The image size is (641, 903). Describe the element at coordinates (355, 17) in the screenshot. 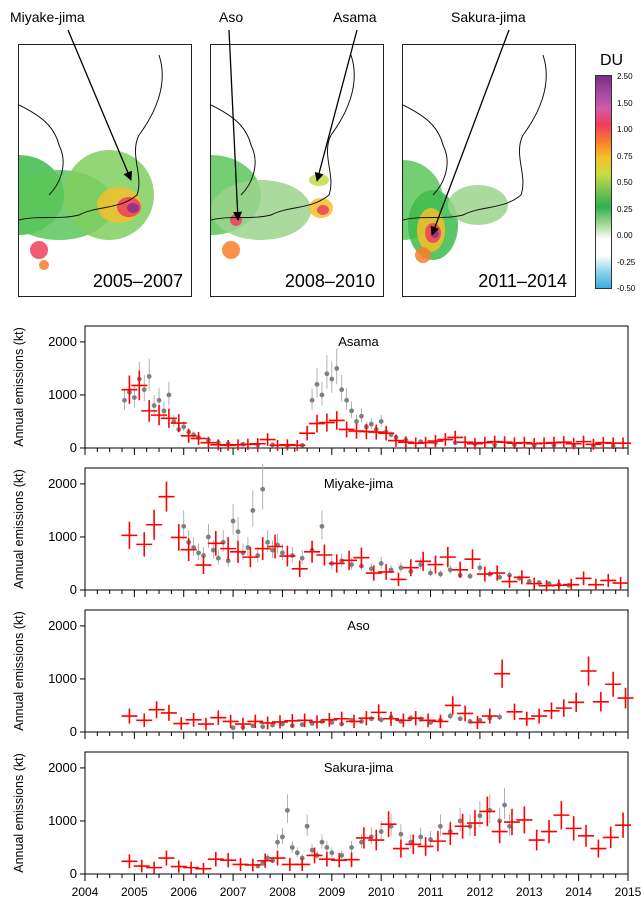

I see `callout-asama: Asama` at that location.